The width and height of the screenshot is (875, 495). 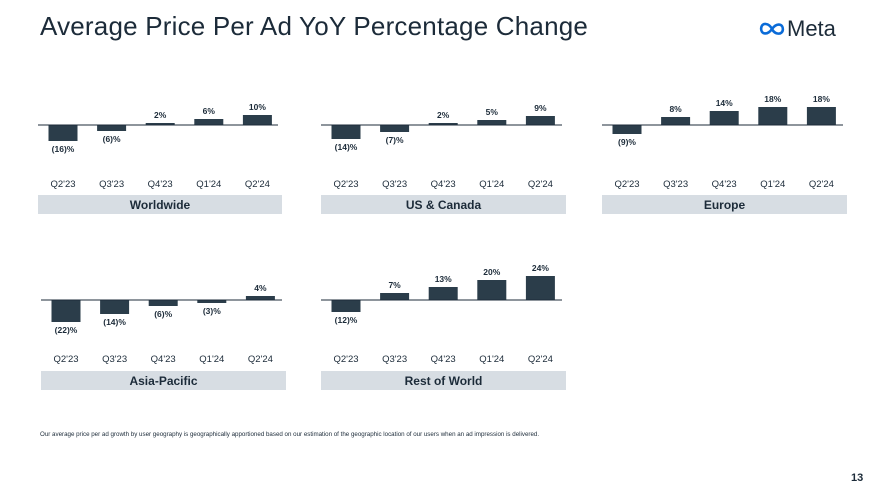 I want to click on europe-data-label: 14%, so click(x=724, y=103).